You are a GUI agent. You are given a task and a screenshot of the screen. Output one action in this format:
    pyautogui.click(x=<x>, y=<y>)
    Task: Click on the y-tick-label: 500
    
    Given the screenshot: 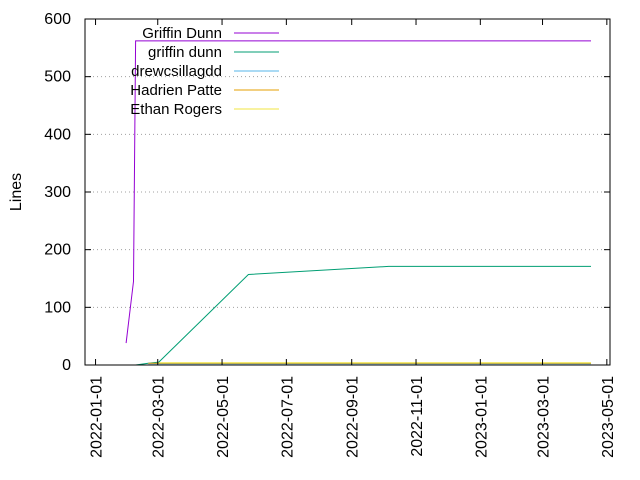 What is the action you would take?
    pyautogui.click(x=57, y=77)
    